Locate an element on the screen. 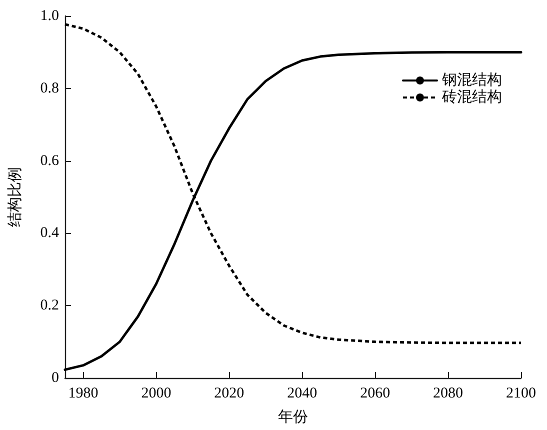 The width and height of the screenshot is (547, 430). legend-label: 钢混结构 is located at coordinates (471, 80).